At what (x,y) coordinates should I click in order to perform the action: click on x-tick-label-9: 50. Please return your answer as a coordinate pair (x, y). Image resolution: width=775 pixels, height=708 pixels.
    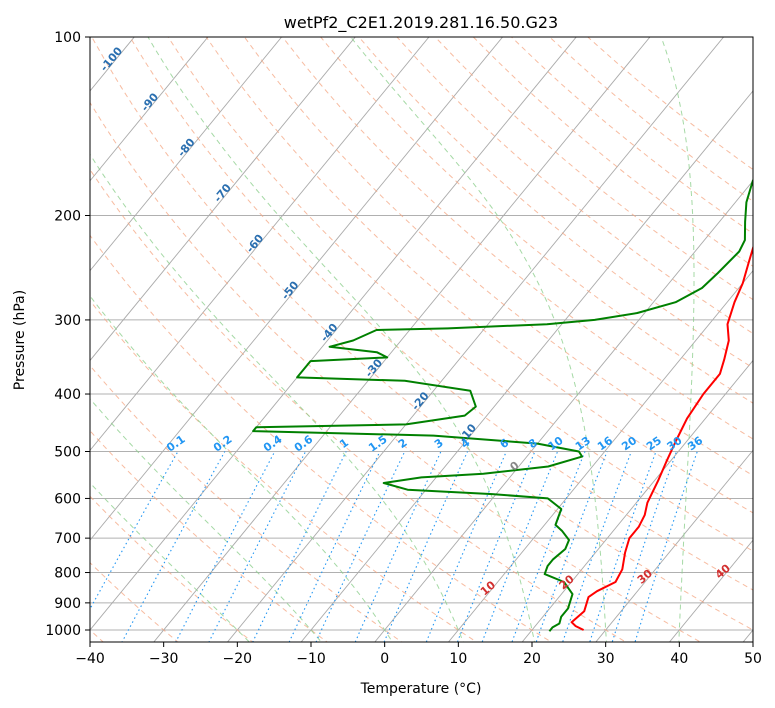
    Looking at the image, I should click on (753, 659).